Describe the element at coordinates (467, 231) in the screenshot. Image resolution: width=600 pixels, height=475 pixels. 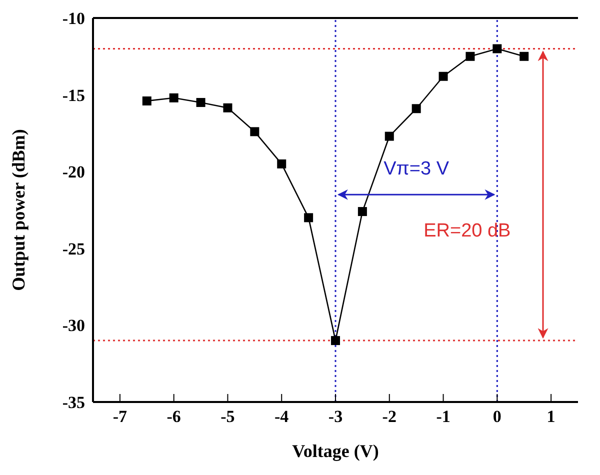
I see `annotation: ER=20 dB` at that location.